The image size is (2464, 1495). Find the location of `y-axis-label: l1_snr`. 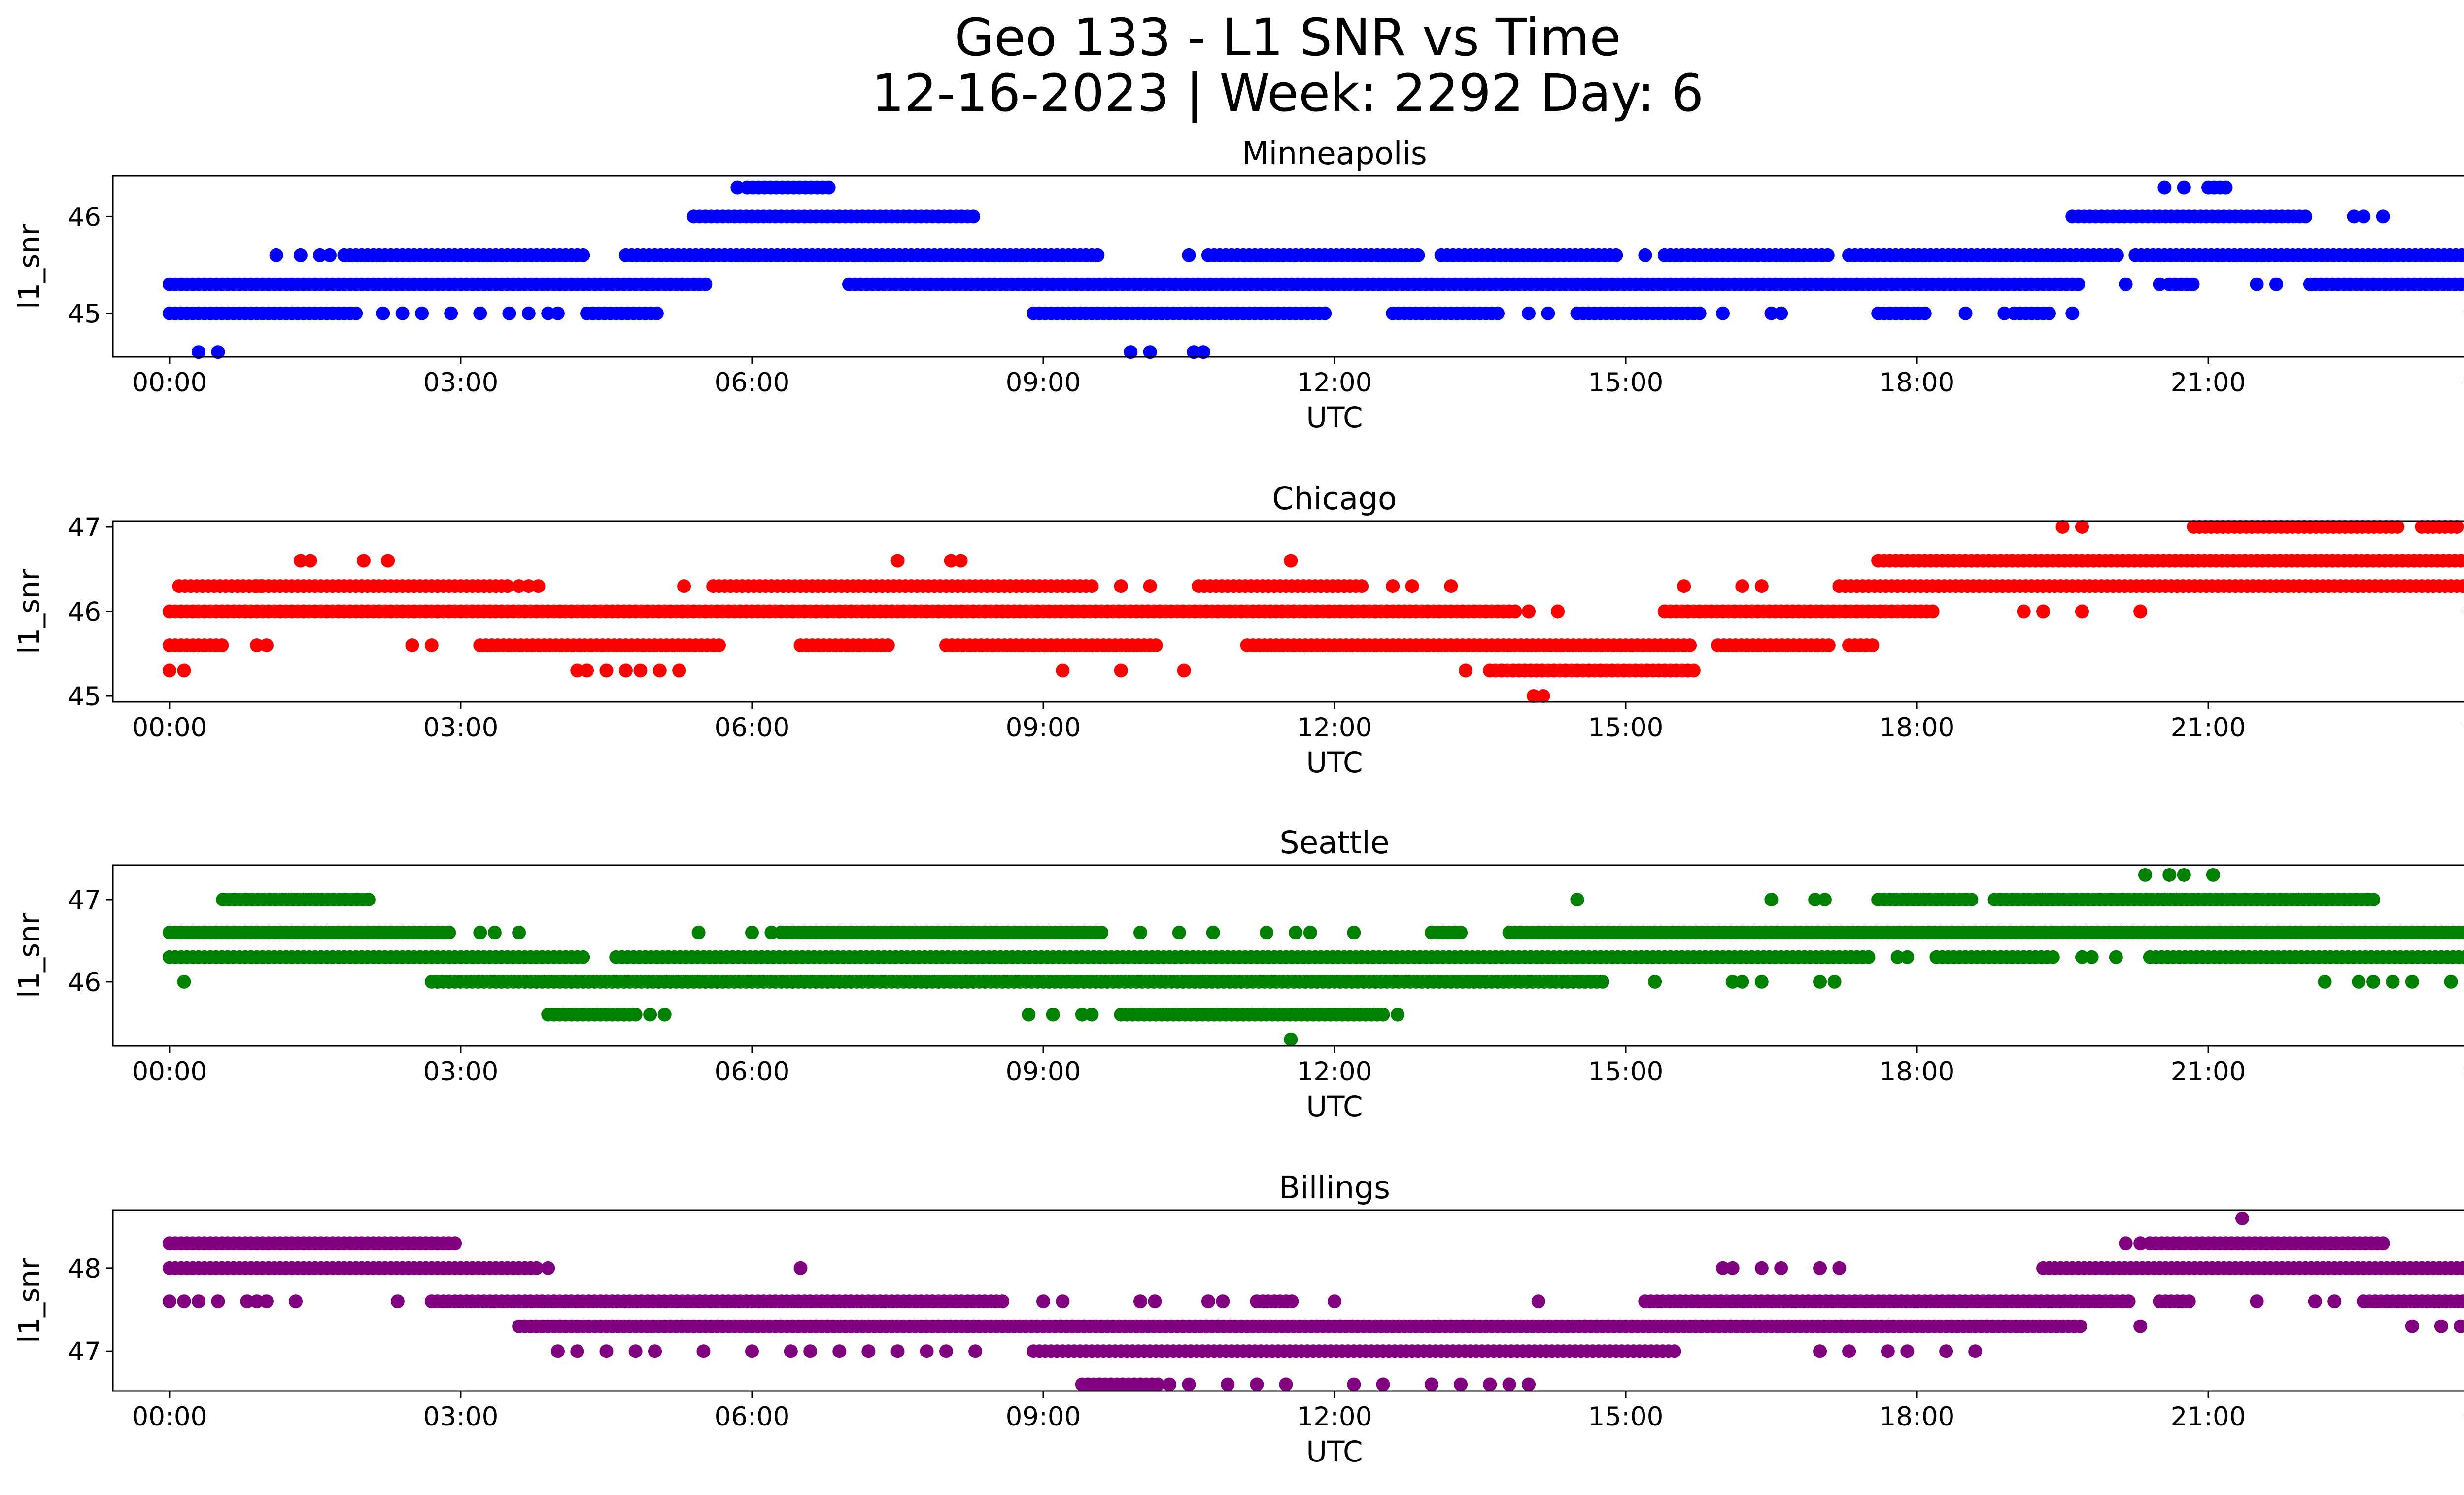

y-axis-label: l1_snr is located at coordinates (29, 266).